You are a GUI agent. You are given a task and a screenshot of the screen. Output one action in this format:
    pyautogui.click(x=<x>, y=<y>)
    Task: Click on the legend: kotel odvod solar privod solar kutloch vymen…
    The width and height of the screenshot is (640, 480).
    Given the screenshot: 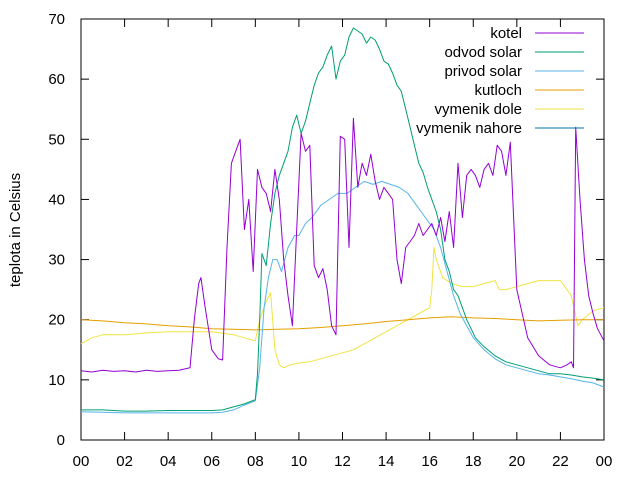 What is the action you would take?
    pyautogui.click(x=500, y=81)
    